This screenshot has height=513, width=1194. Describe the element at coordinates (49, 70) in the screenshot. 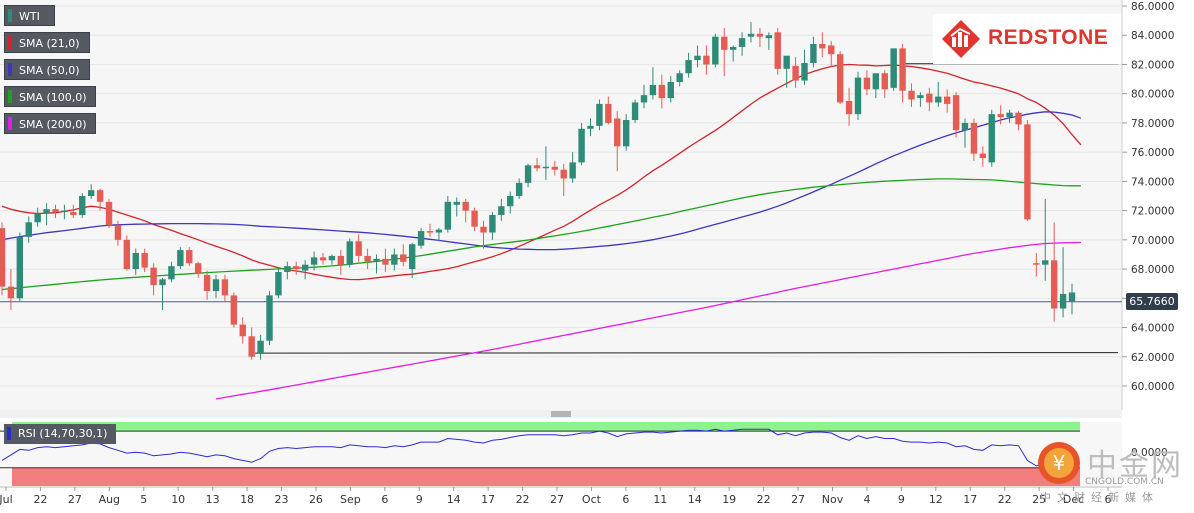

I see `legend-label-sma50: SMA (50,0)` at that location.